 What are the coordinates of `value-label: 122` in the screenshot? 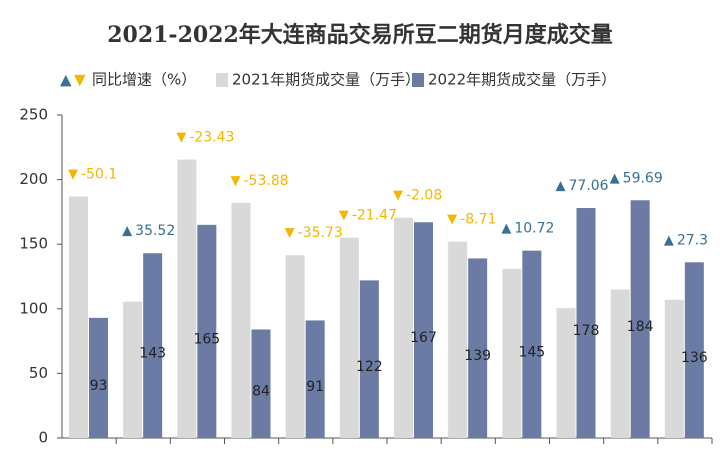 It's located at (369, 367).